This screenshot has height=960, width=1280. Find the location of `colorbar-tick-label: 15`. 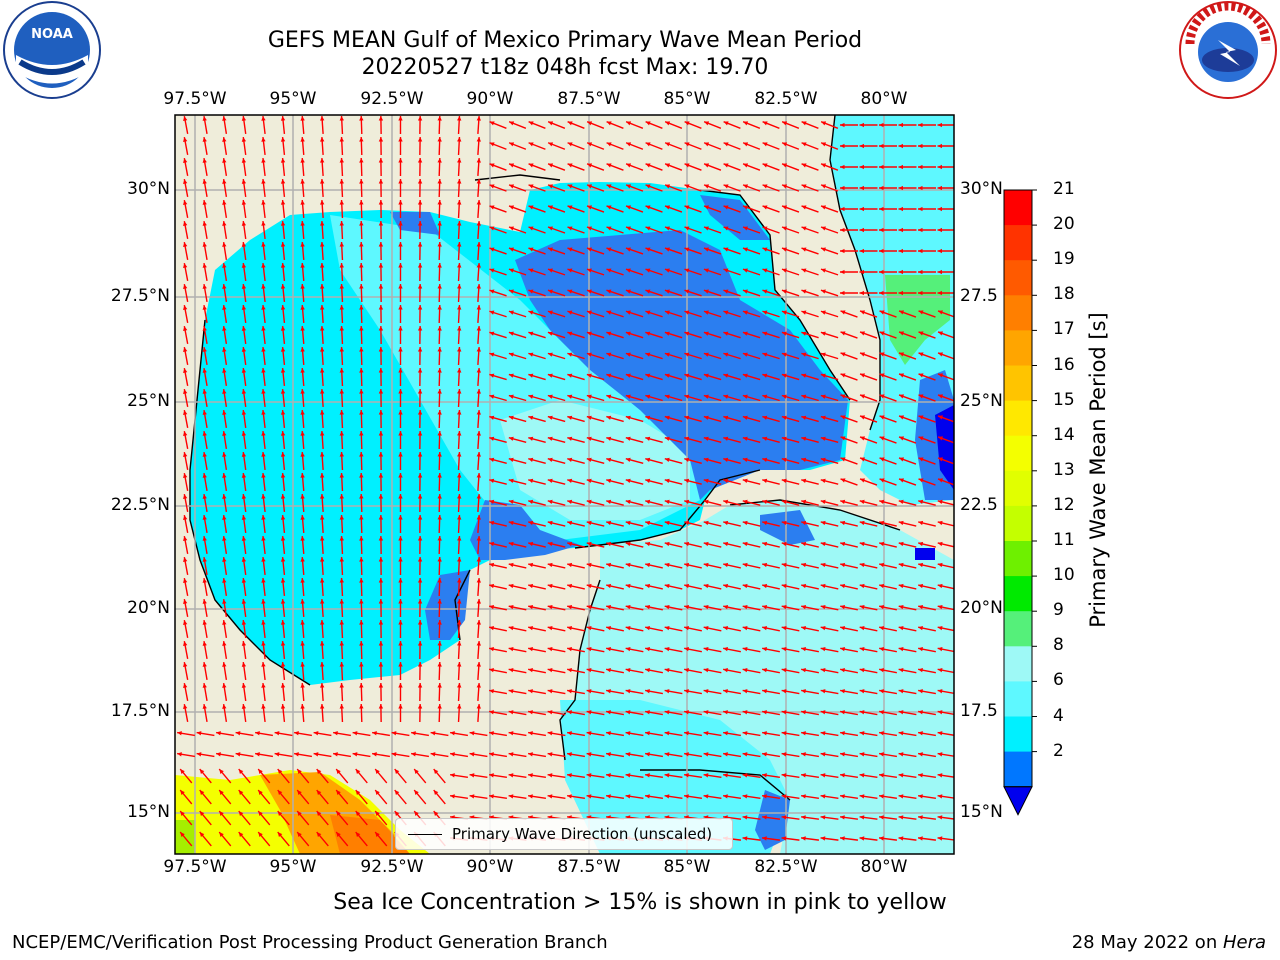

colorbar-tick-label: 15 is located at coordinates (1064, 399).